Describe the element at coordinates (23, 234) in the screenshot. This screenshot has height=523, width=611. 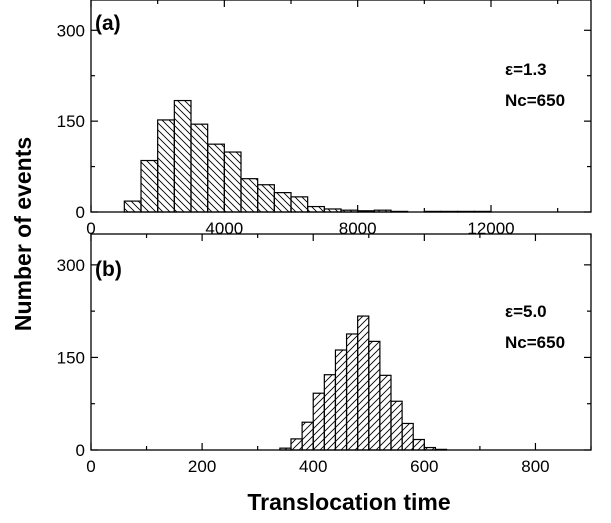
I see `y-axis-title: Number of events` at that location.